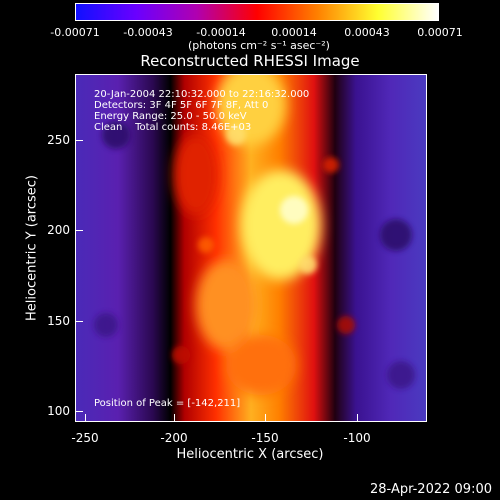 This screenshot has height=500, width=500. What do you see at coordinates (174, 438) in the screenshot?
I see `x-tick-label: -200` at bounding box center [174, 438].